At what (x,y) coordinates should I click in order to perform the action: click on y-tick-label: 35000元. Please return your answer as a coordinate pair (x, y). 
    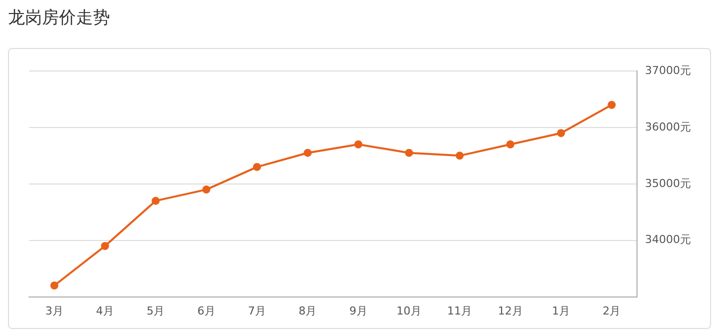
    Looking at the image, I should click on (668, 183).